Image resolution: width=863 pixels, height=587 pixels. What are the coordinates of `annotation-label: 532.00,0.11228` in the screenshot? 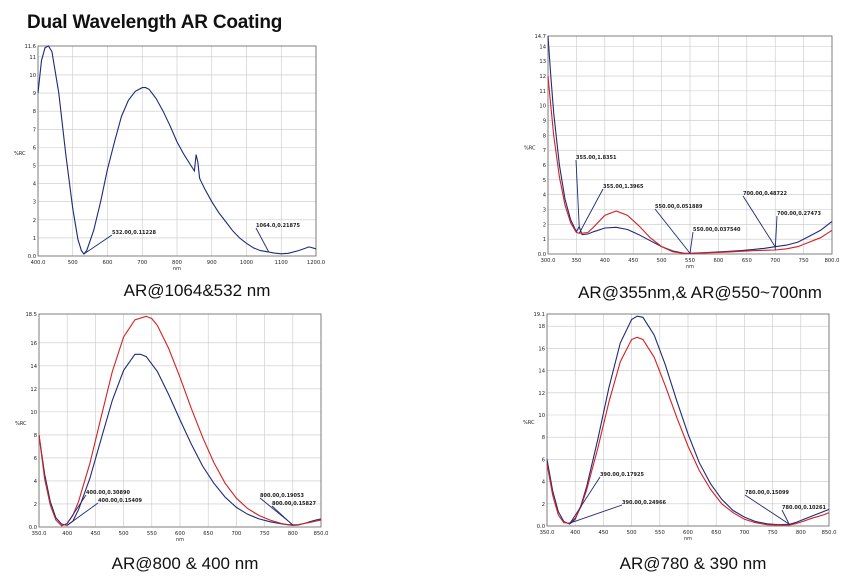 It's located at (134, 233).